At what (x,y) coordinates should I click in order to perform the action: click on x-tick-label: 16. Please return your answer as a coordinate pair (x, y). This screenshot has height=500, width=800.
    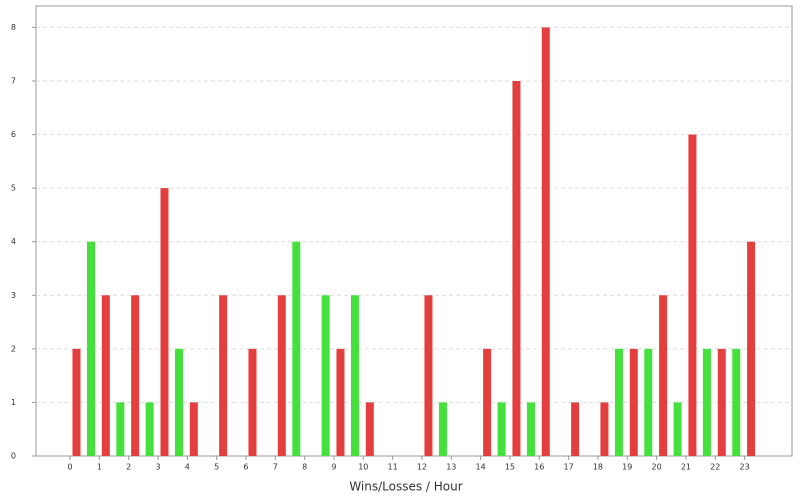
    Looking at the image, I should click on (539, 467).